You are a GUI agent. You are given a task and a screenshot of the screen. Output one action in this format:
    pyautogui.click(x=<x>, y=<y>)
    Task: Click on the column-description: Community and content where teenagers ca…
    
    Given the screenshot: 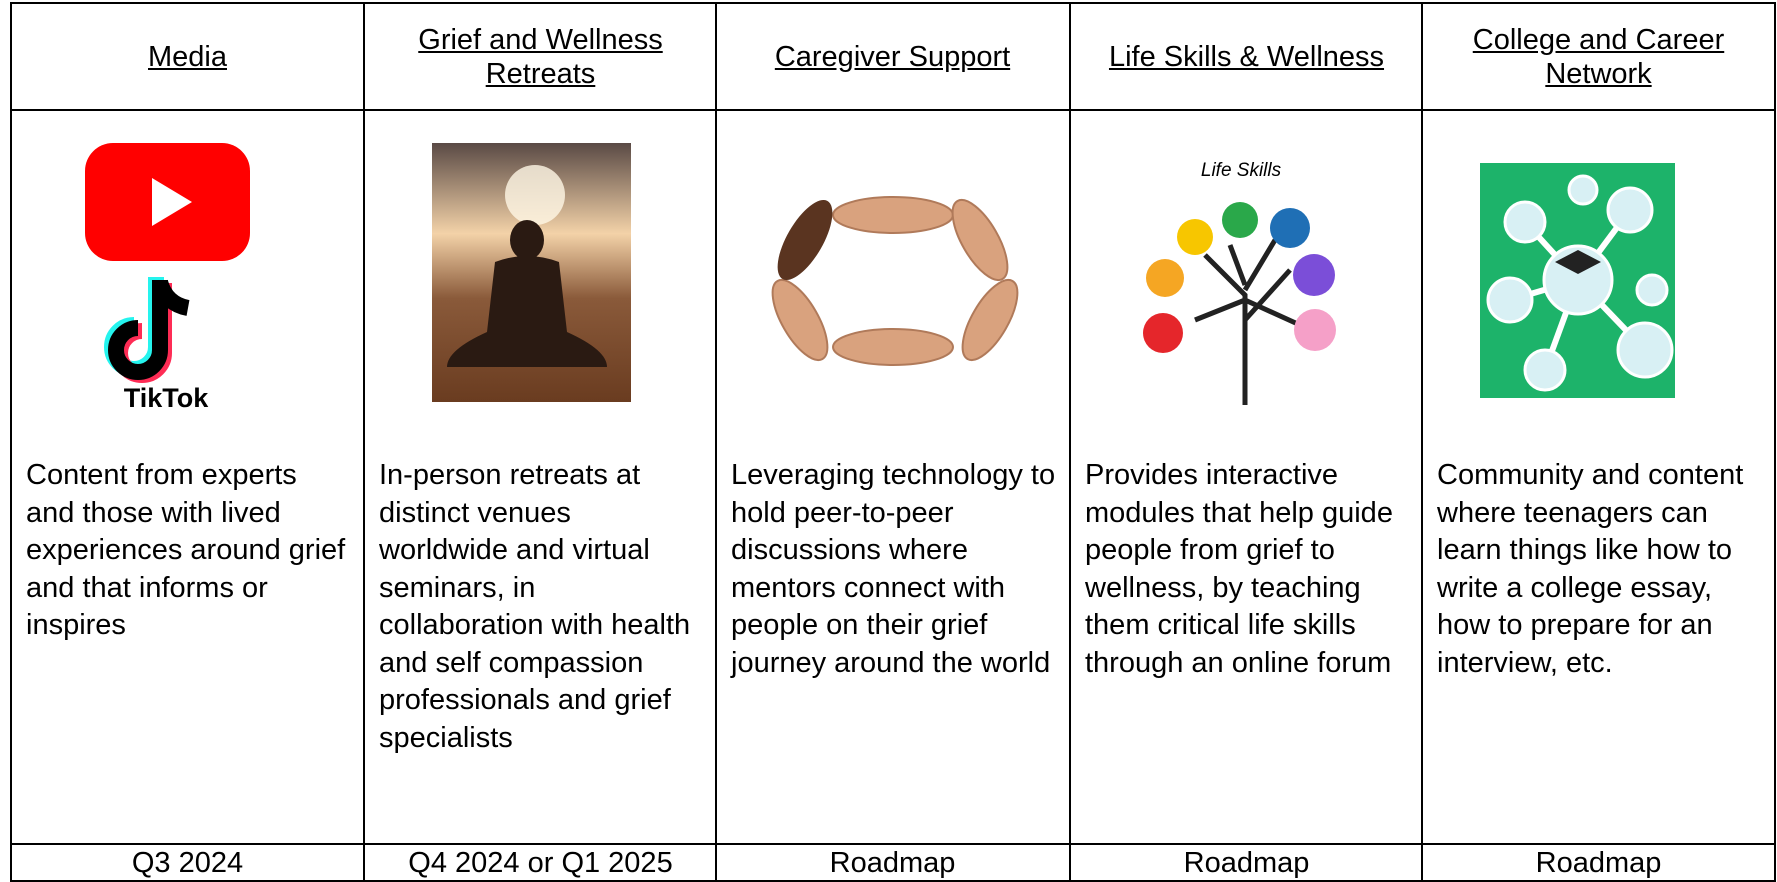 What is the action you would take?
    pyautogui.click(x=1590, y=569)
    